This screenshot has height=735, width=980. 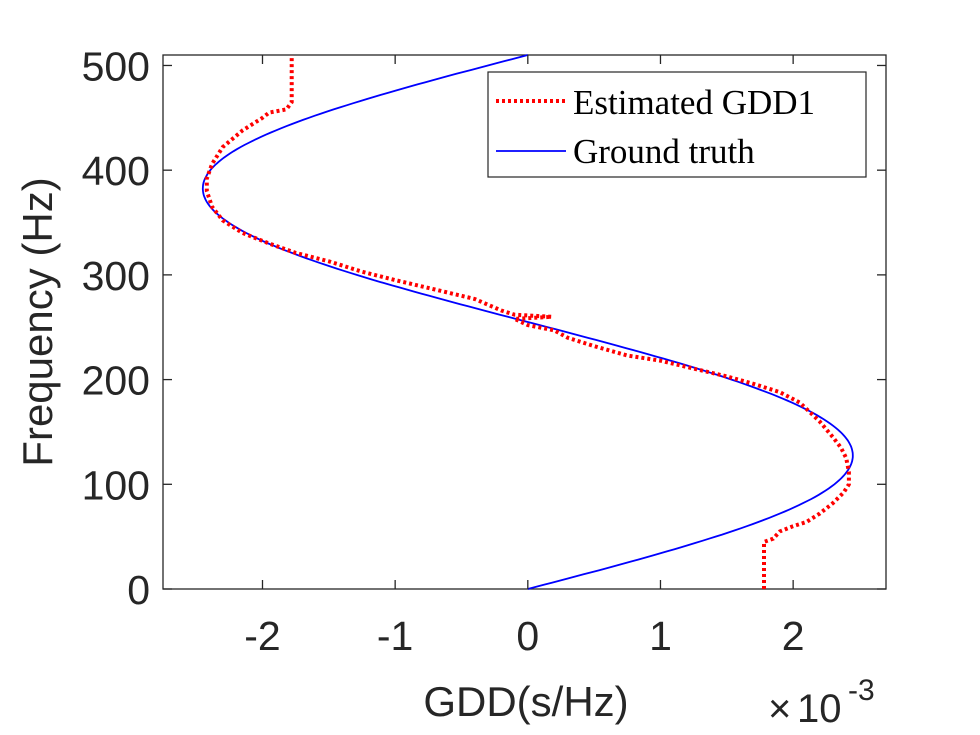 What do you see at coordinates (694, 102) in the screenshot?
I see `legend-estimated-label: Estimated GDD1` at bounding box center [694, 102].